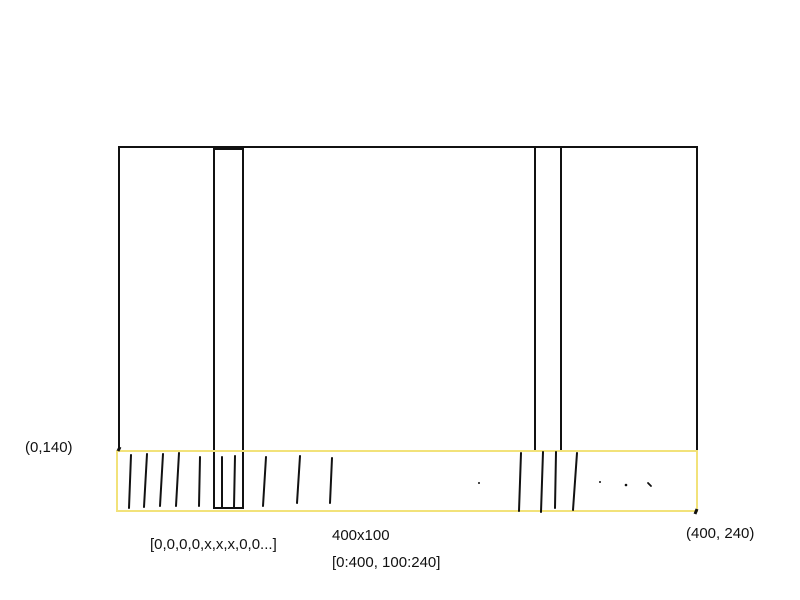 The height and width of the screenshot is (600, 800). What do you see at coordinates (548, 299) in the screenshot?
I see `right-column` at bounding box center [548, 299].